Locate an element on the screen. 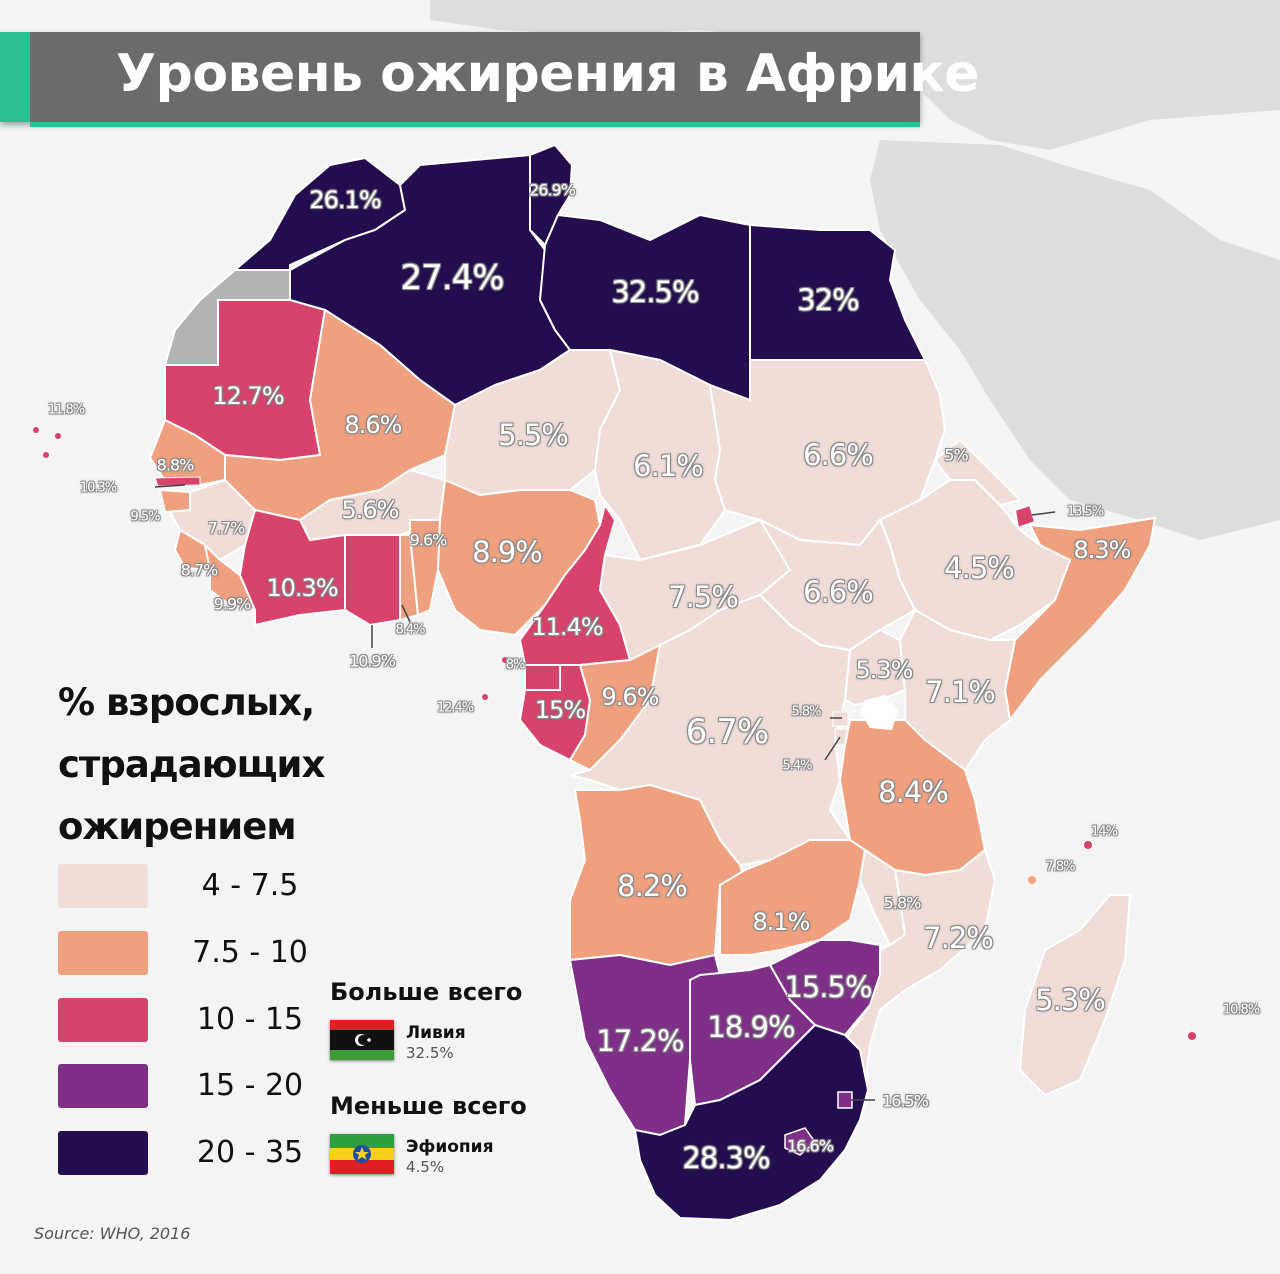 Image resolution: width=1280 pixels, height=1274 pixels. gambia is located at coordinates (177, 481).